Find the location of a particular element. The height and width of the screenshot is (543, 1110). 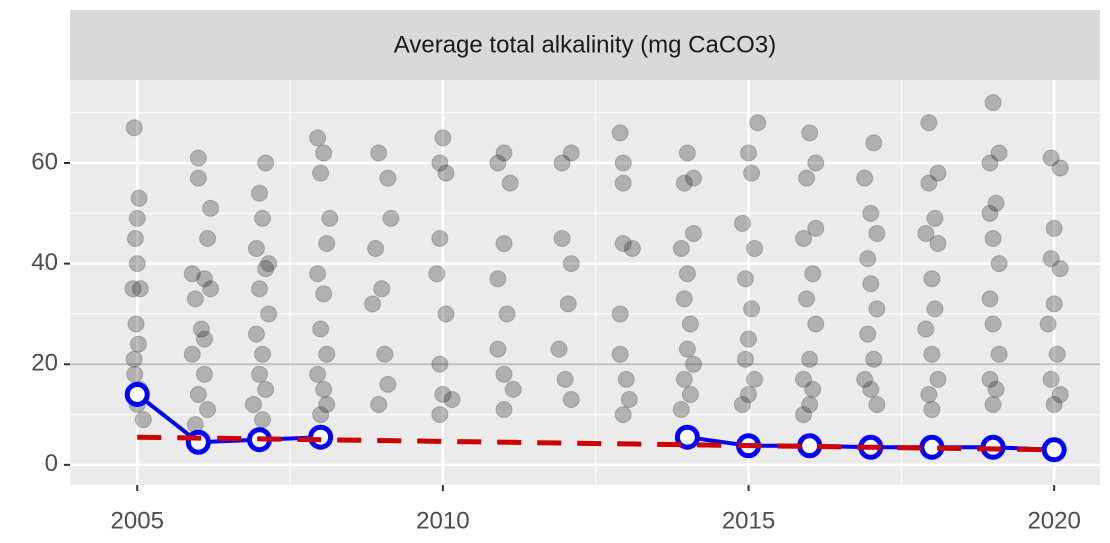

y-tick-label: 40 is located at coordinates (44, 262).